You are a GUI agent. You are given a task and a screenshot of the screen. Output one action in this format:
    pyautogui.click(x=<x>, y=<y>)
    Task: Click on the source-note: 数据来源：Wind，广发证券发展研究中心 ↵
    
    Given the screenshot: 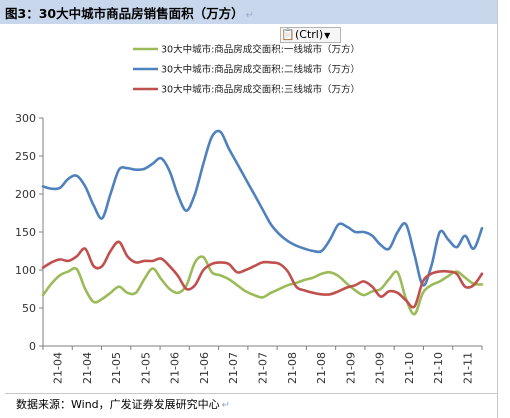 What is the action you would take?
    pyautogui.click(x=123, y=404)
    